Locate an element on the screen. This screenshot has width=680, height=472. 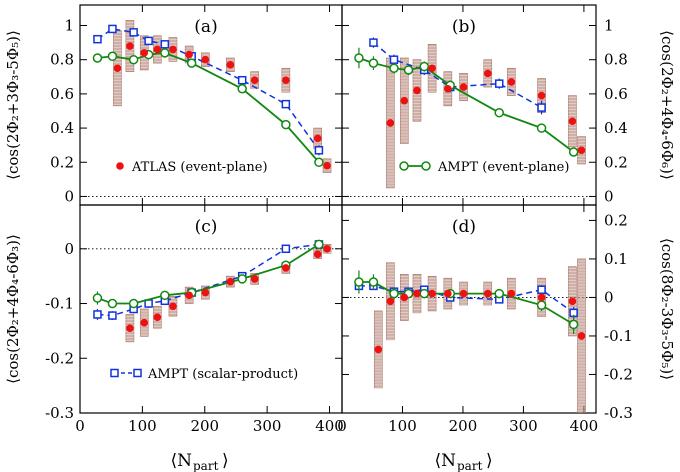
legend-label: ATLAS (event-plane) is located at coordinates (199, 167).